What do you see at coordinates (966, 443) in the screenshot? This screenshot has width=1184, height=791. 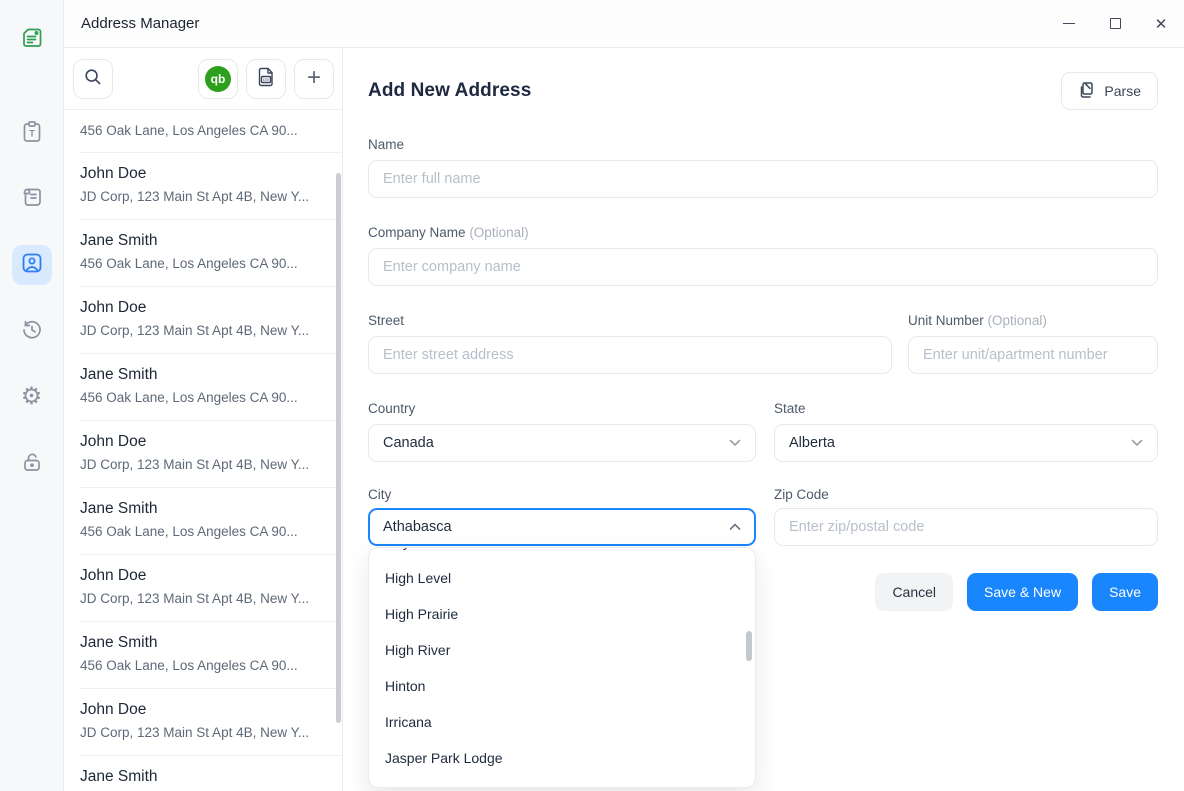 I see `state-select: Alberta` at bounding box center [966, 443].